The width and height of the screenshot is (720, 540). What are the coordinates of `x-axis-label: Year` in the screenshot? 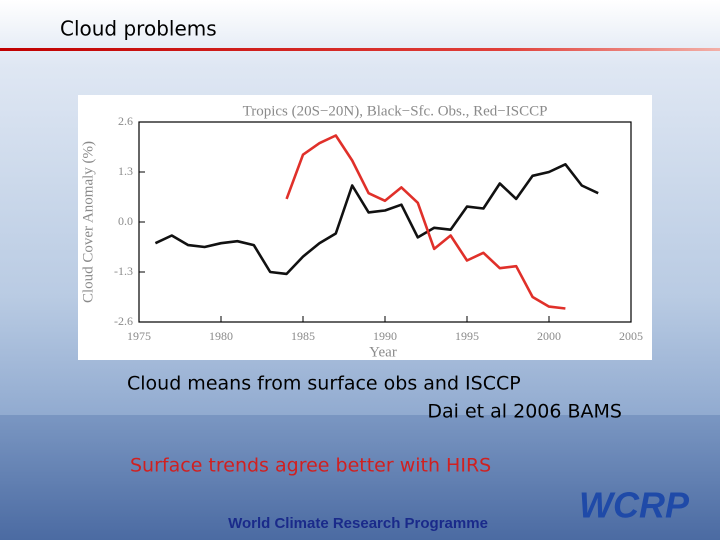 It's located at (383, 352).